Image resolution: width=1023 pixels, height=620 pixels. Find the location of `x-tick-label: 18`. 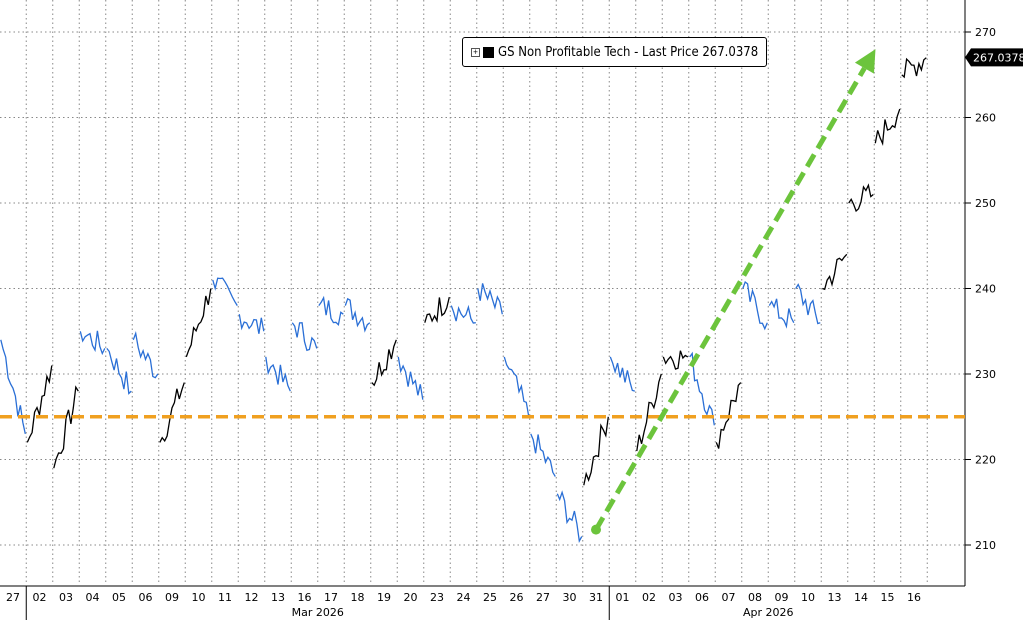

x-tick-label: 18 is located at coordinates (358, 597).